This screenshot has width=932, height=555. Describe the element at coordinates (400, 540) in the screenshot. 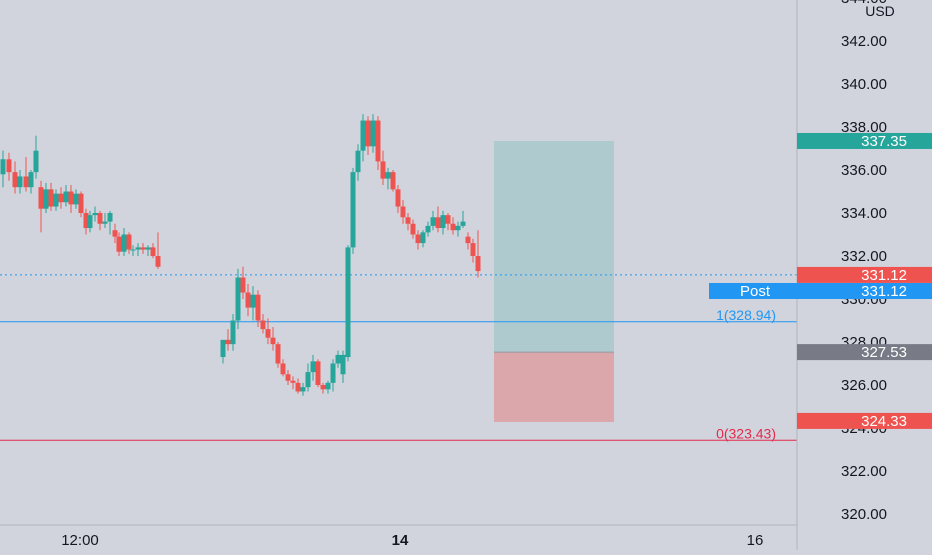

I see `time-tick-14: 14` at that location.